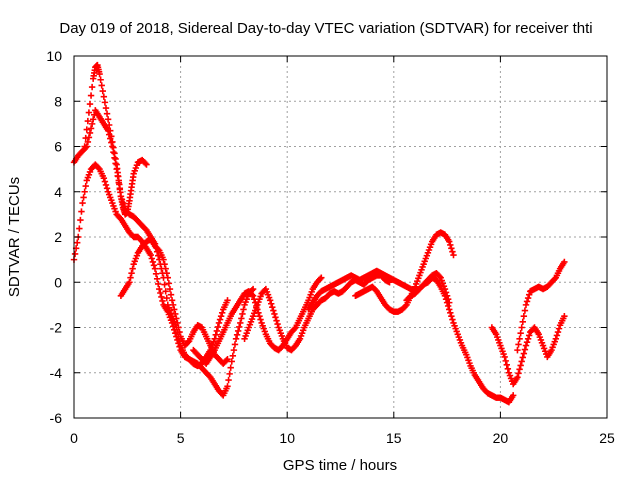  Describe the element at coordinates (58, 147) in the screenshot. I see `y-tick-label: 6` at that location.